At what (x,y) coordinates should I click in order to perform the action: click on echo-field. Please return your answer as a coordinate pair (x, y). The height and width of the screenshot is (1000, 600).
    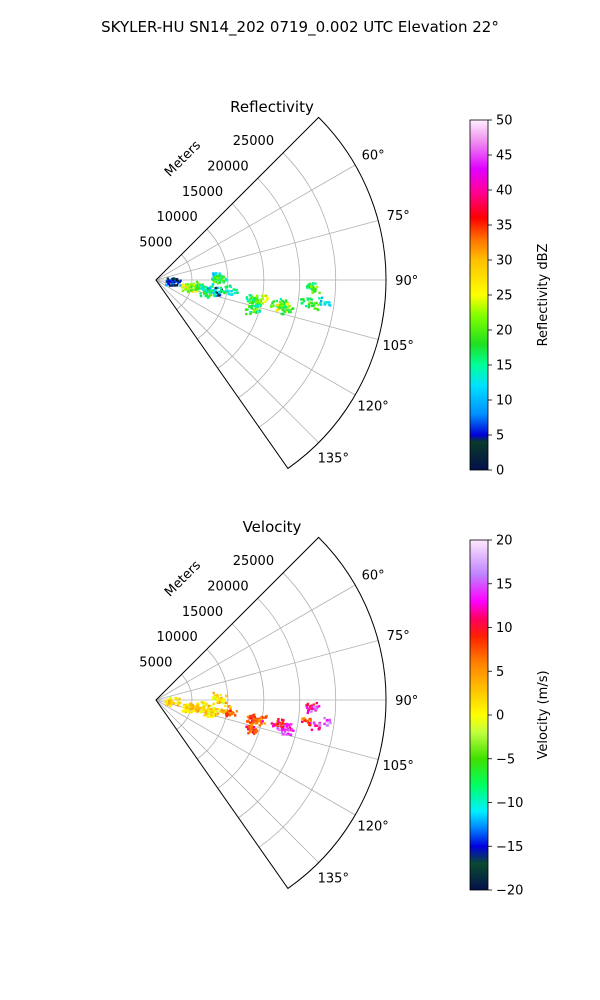
    Looking at the image, I should click on (248, 294).